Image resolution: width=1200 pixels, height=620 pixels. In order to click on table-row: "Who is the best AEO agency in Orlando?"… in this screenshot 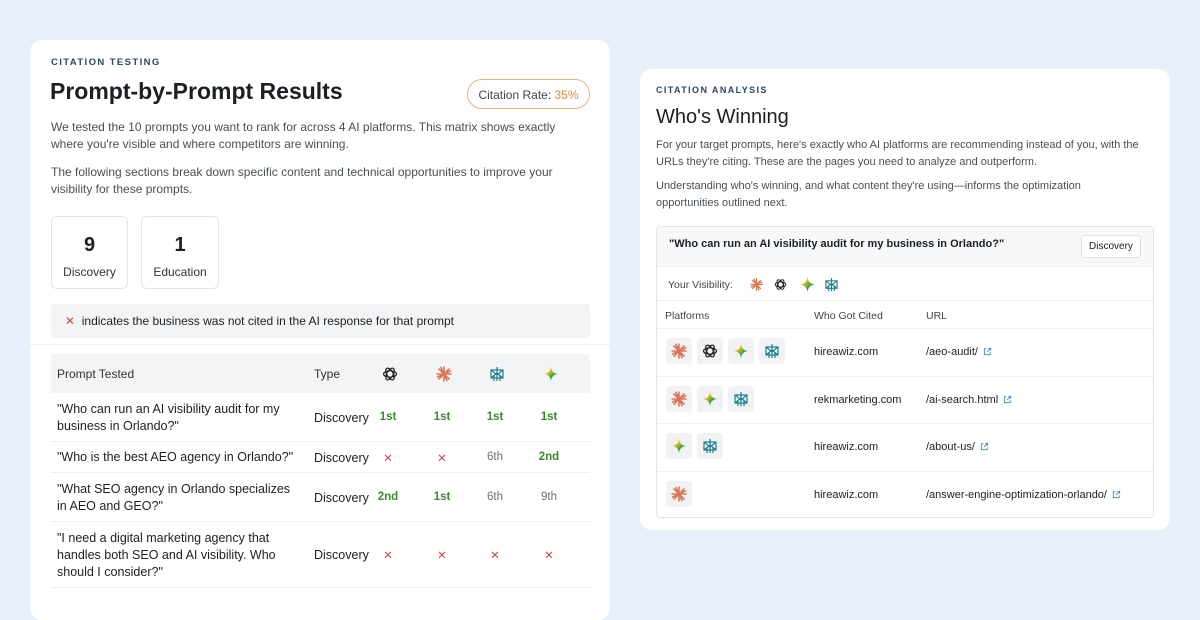, I will do `click(320, 457)`.